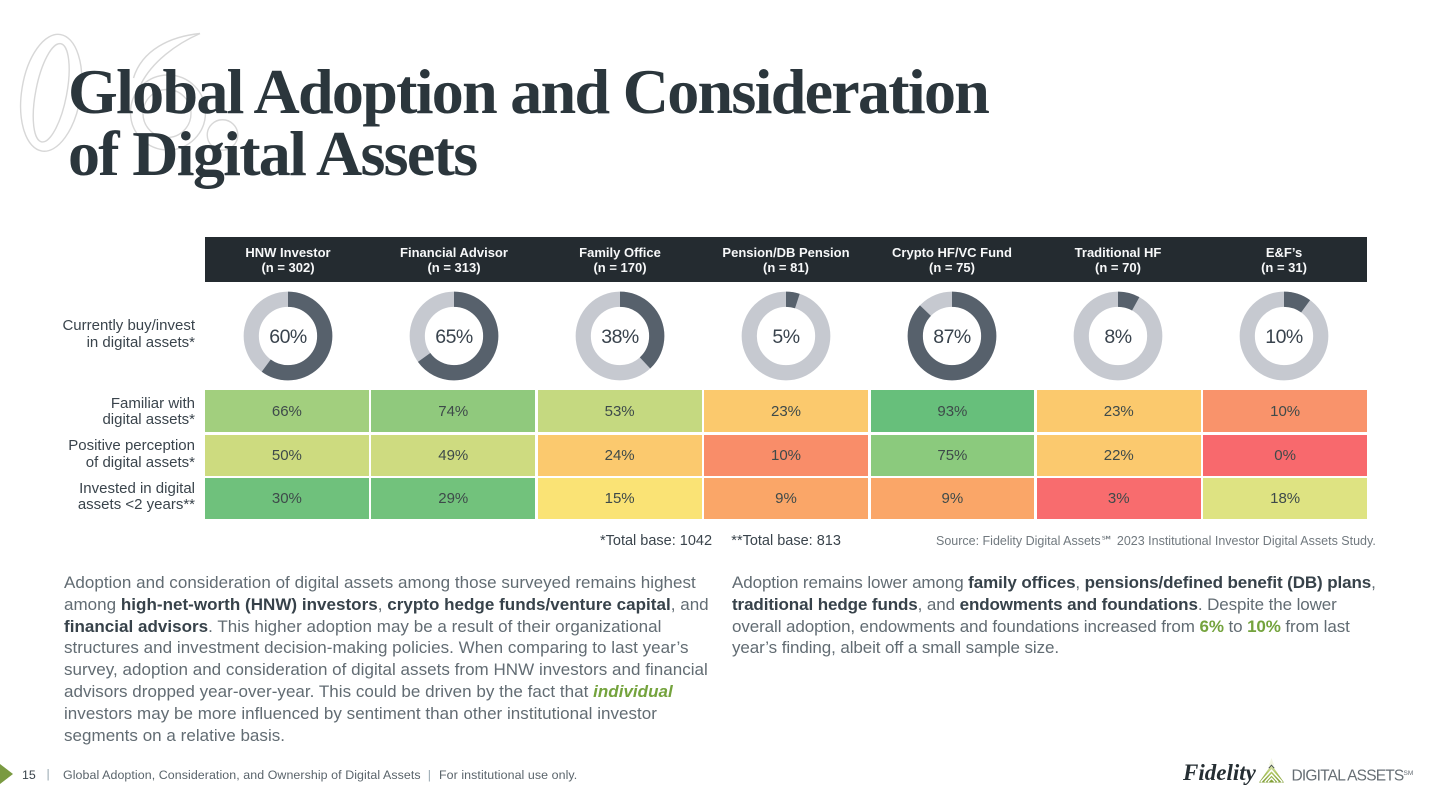 The width and height of the screenshot is (1439, 808). I want to click on svg-text: 38%, so click(620, 337).